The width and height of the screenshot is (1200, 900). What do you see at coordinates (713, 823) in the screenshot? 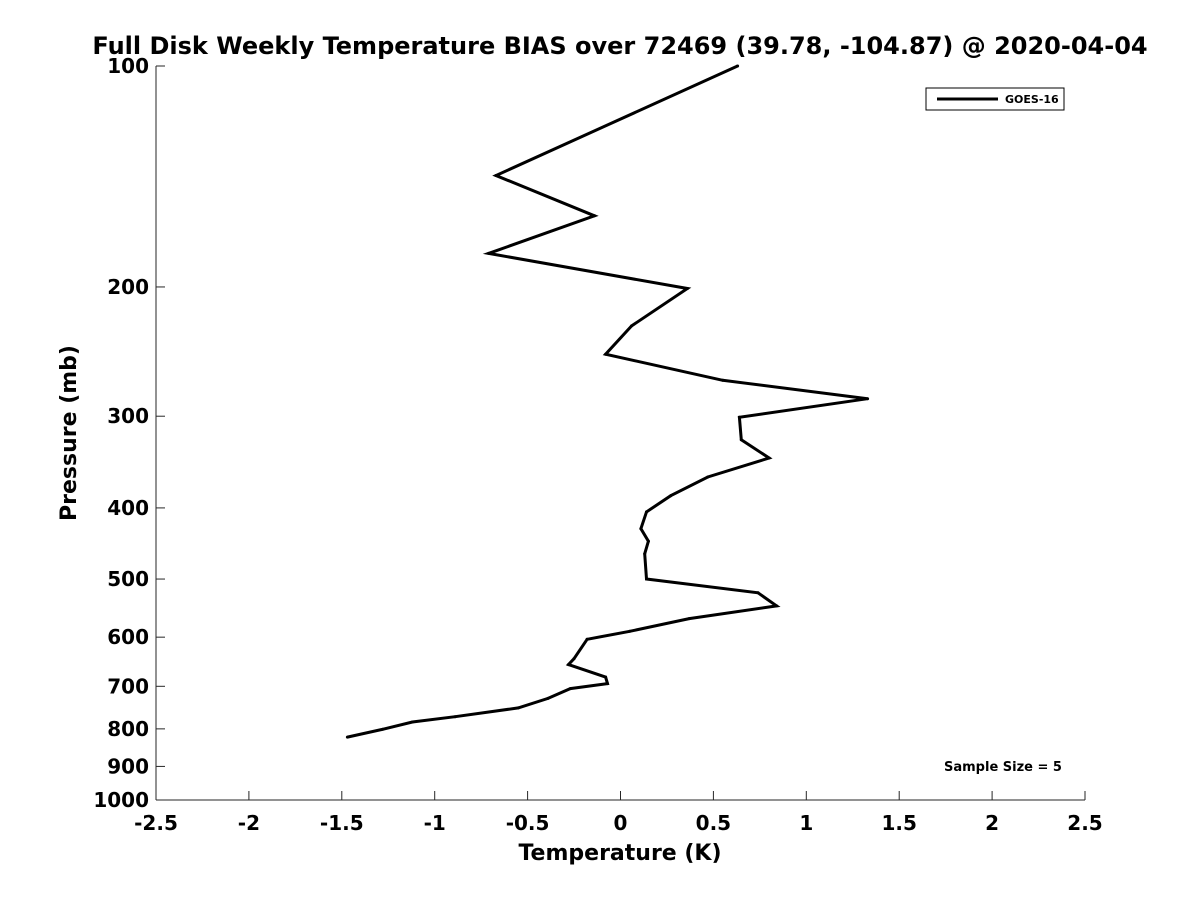
I see `x-tick-label: 0.5` at bounding box center [713, 823].